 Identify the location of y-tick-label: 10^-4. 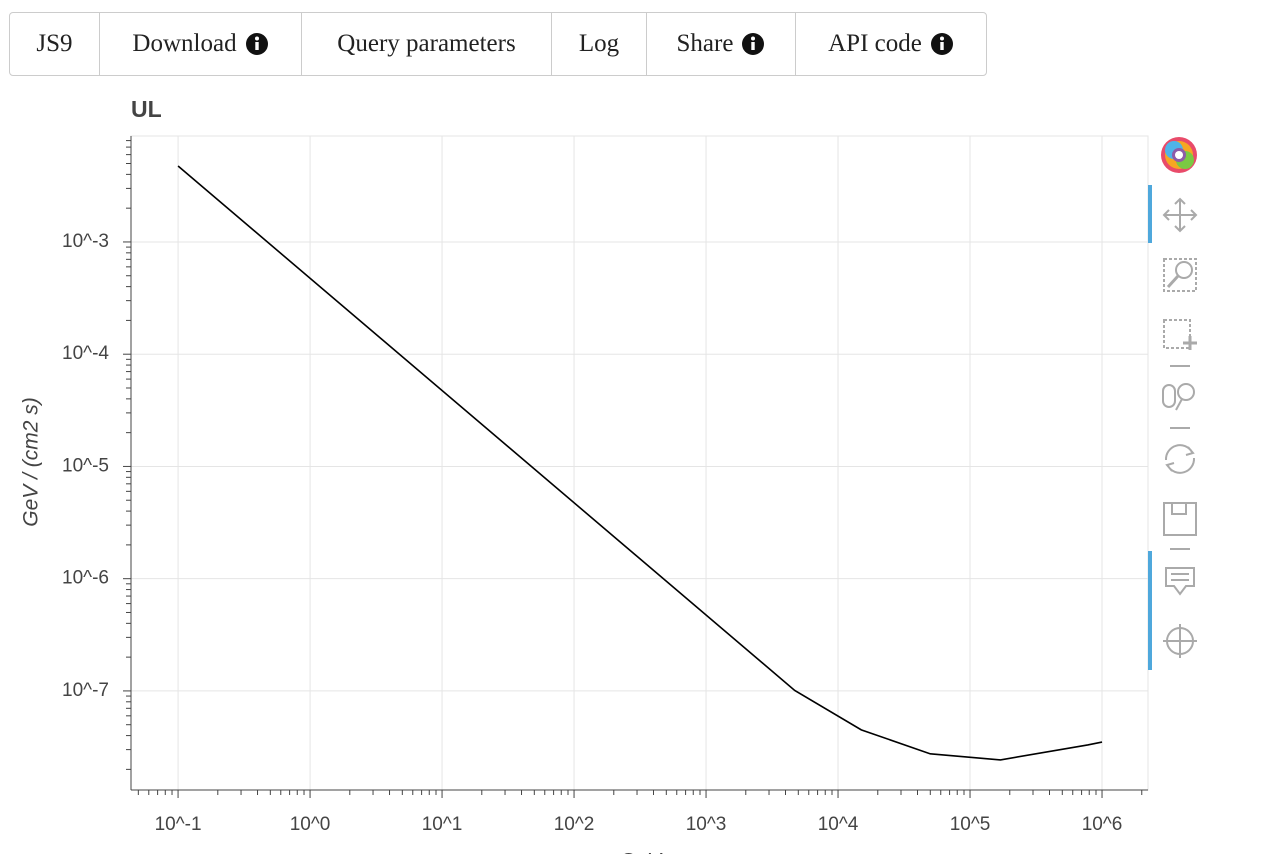
(85, 353).